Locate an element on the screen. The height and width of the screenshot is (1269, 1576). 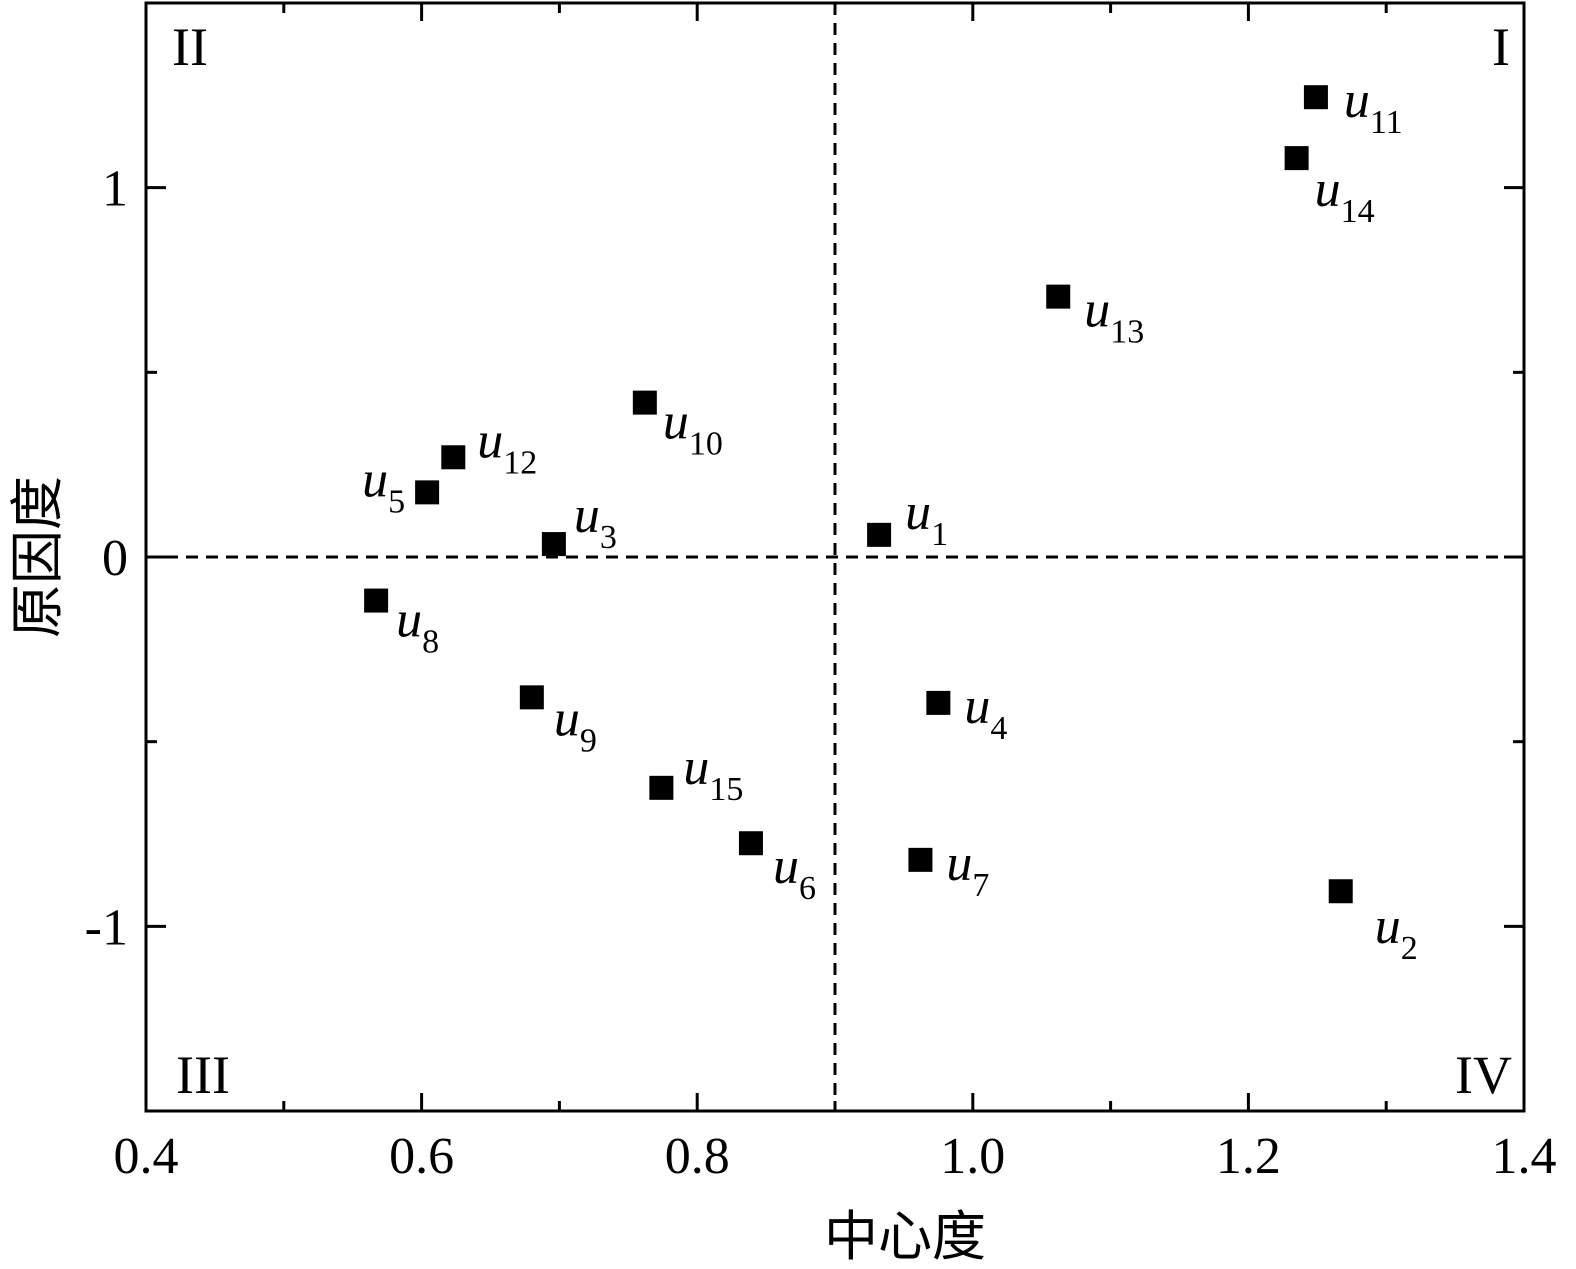
point-label-u5: u5 is located at coordinates (383, 485).